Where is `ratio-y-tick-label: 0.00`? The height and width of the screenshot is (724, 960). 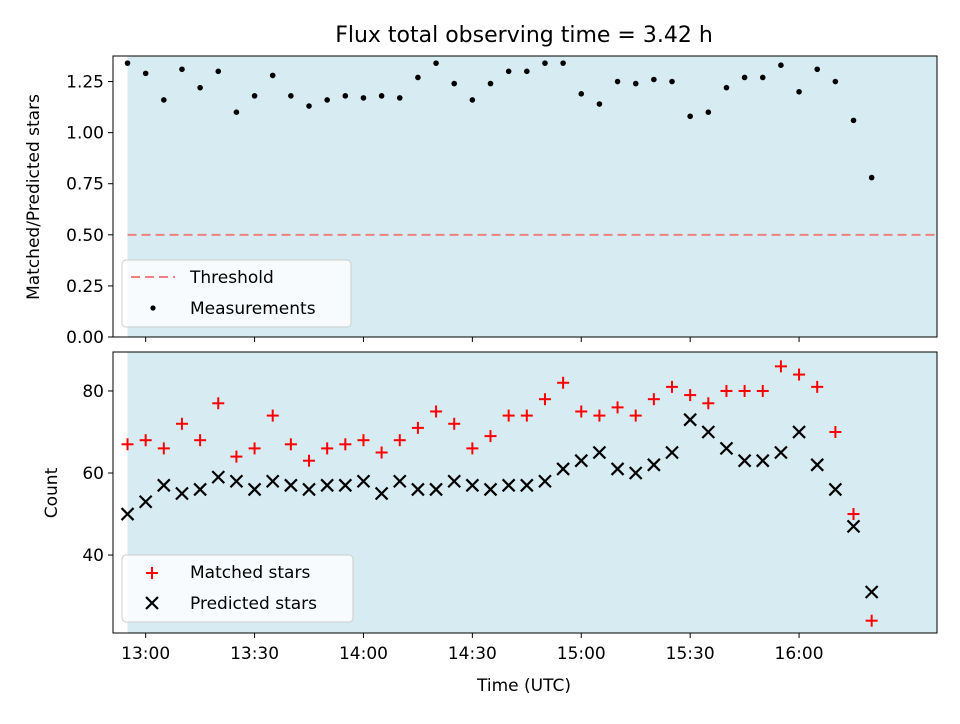
ratio-y-tick-label: 0.00 is located at coordinates (85, 338).